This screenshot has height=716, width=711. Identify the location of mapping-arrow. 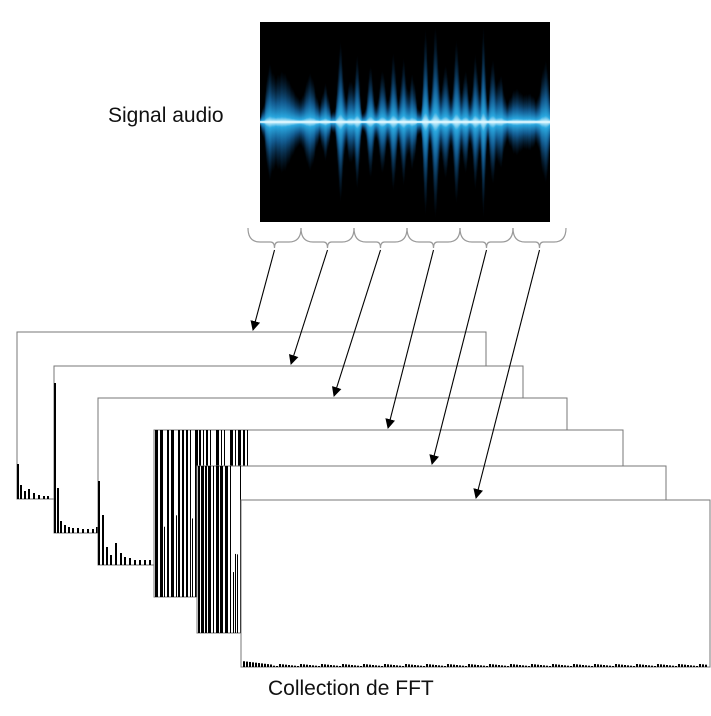
(507, 374).